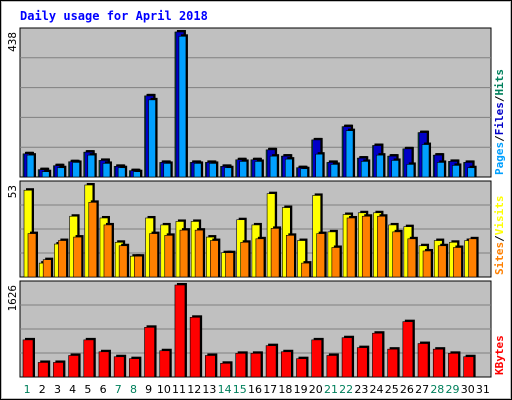 The image size is (512, 400). I want to click on day-label: 8, so click(133, 389).